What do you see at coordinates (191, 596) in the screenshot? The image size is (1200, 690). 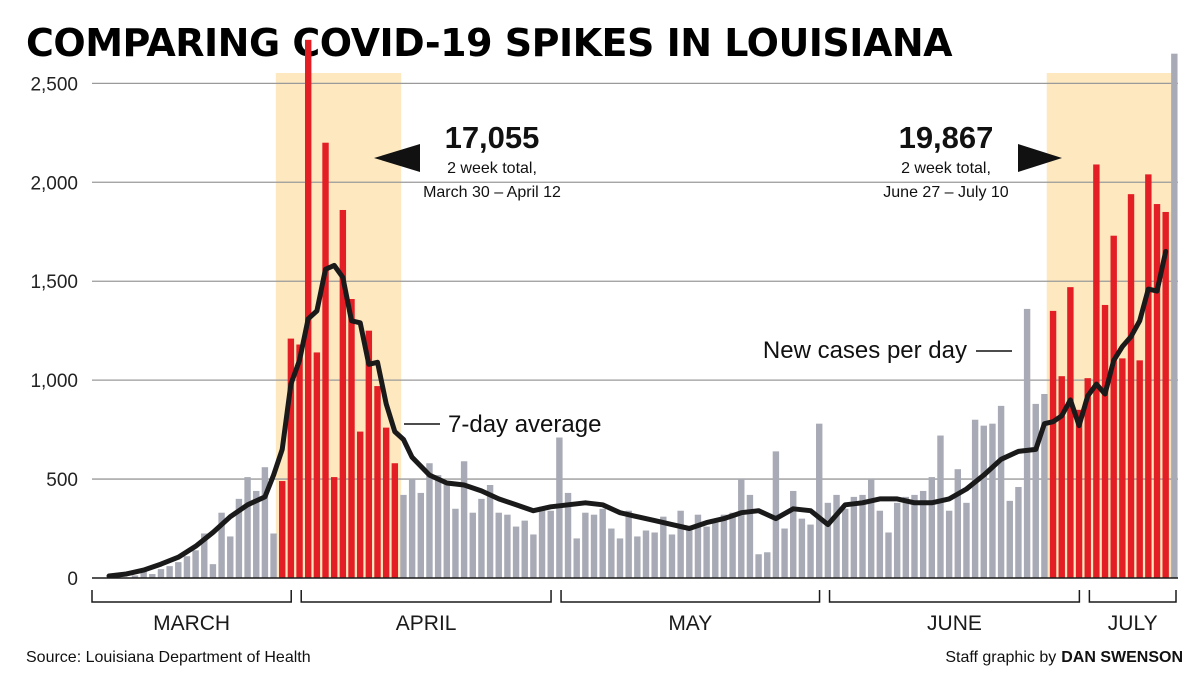 I see `month-bracket-march` at bounding box center [191, 596].